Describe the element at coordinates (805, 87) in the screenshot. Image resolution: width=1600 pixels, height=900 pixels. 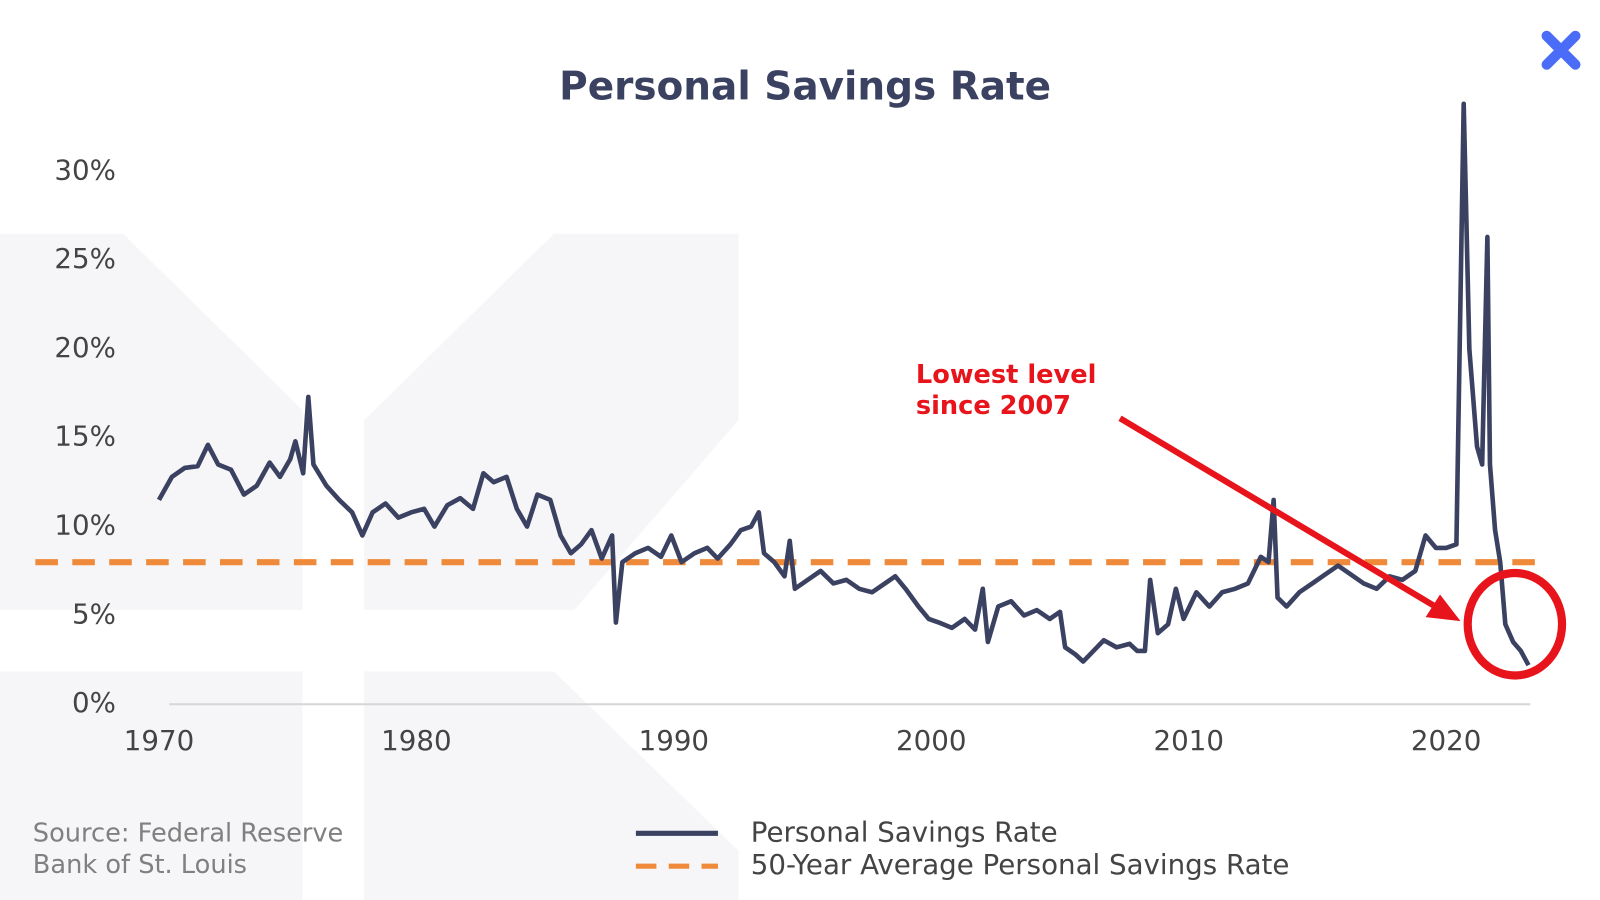
I see `chart-title: Personal Savings Rate` at that location.